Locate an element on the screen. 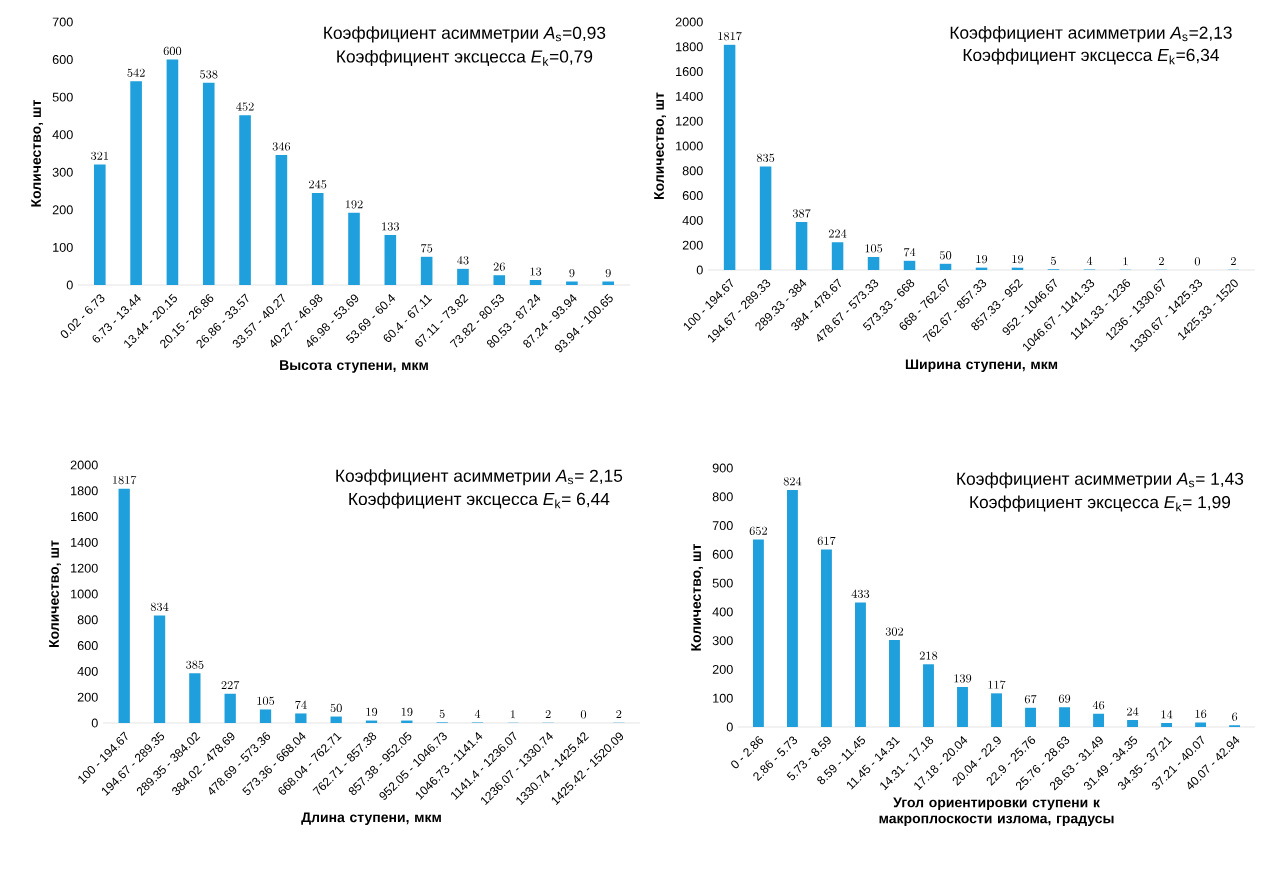 This screenshot has height=881, width=1262. data-label: 192 is located at coordinates (354, 204).